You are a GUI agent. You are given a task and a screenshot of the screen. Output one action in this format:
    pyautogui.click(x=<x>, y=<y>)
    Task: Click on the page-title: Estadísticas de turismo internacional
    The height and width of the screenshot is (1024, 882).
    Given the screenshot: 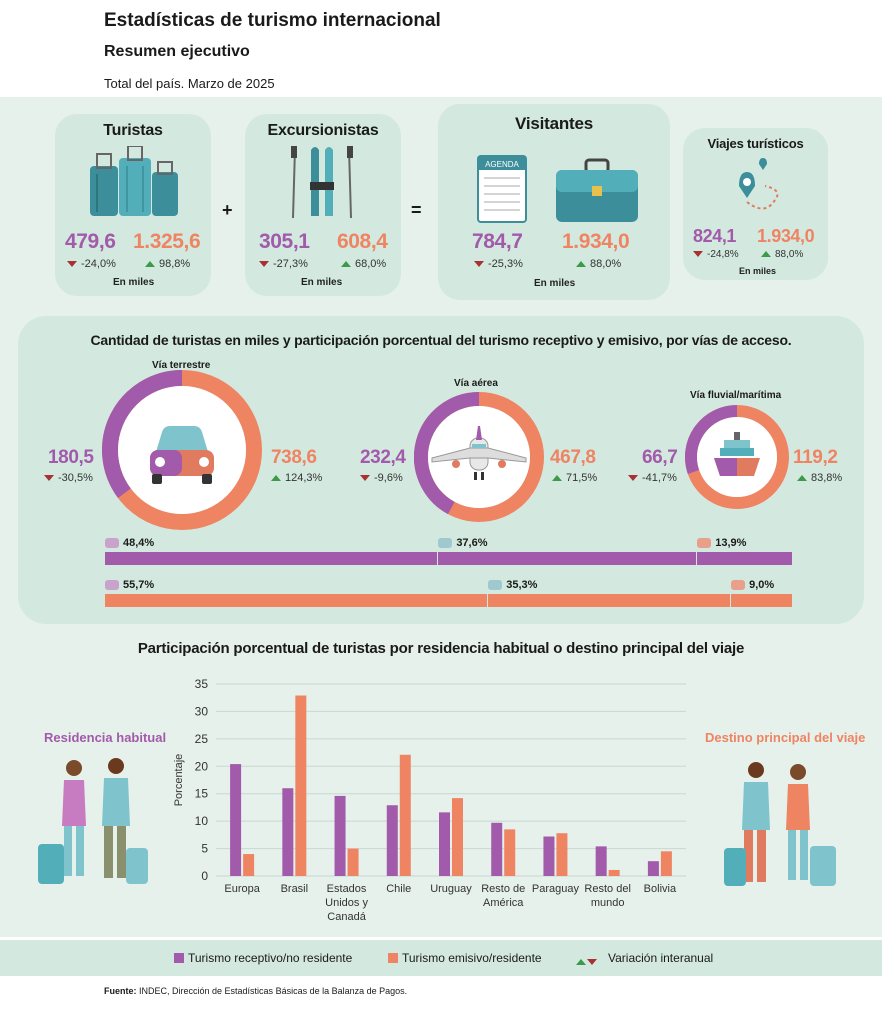 What is the action you would take?
    pyautogui.click(x=272, y=20)
    